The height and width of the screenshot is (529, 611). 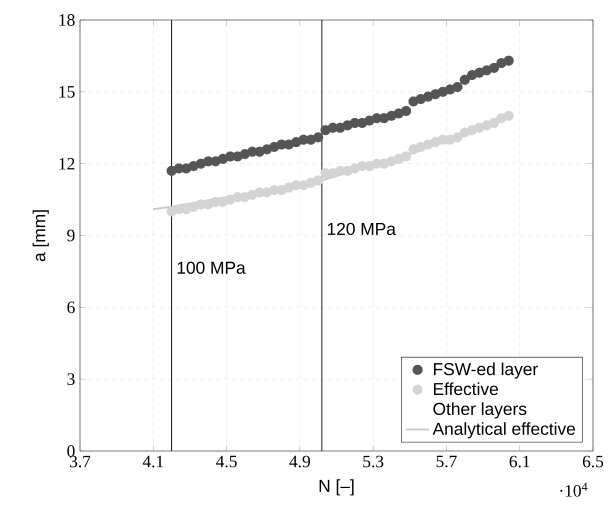 I want to click on text: ·10$^{4}$, so click(x=574, y=489).